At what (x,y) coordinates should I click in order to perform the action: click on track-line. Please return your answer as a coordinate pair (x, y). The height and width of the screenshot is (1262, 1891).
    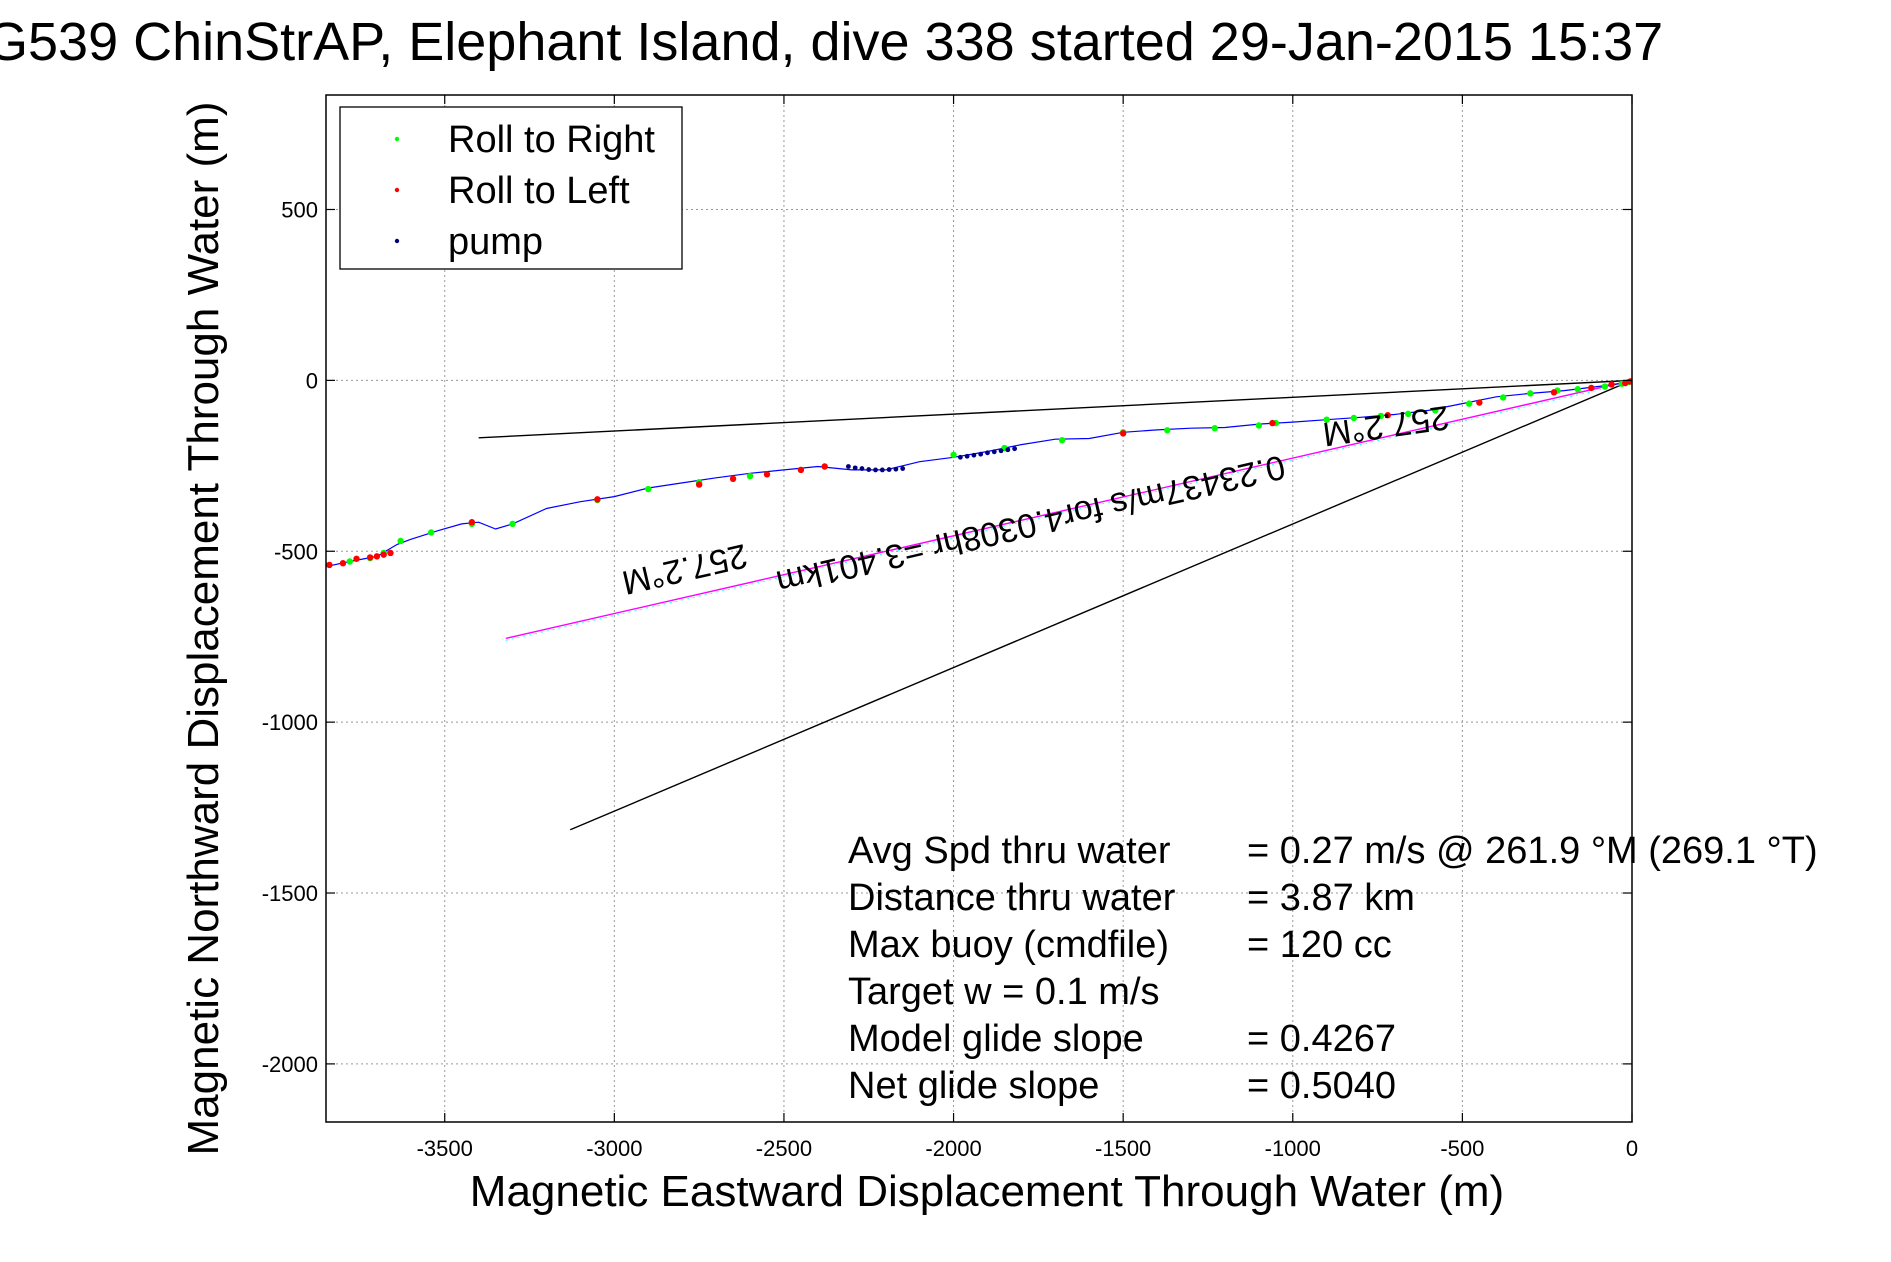
    Looking at the image, I should click on (979, 474).